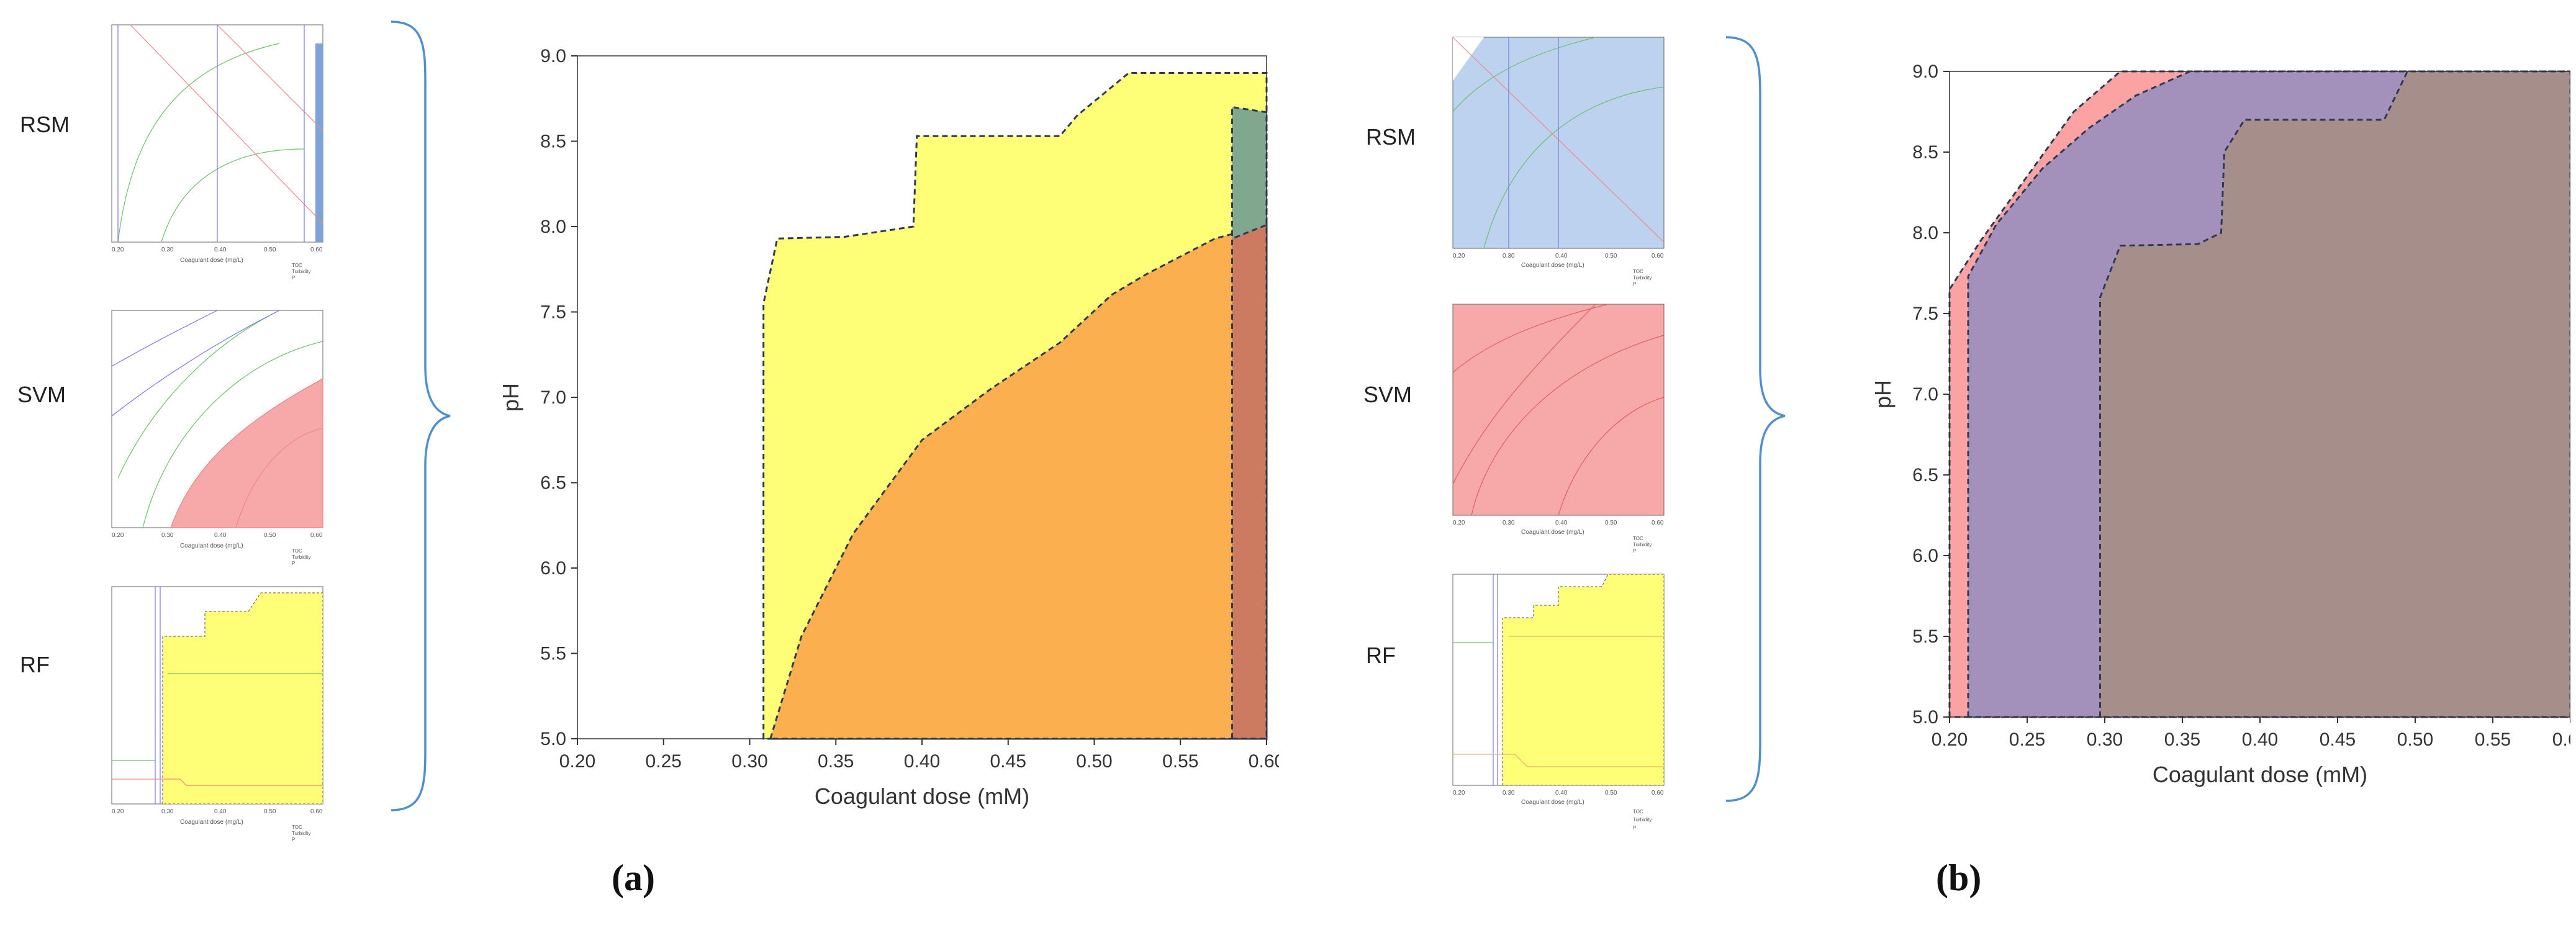 The image size is (2576, 925). What do you see at coordinates (1959, 877) in the screenshot?
I see `caption-b: (b)` at bounding box center [1959, 877].